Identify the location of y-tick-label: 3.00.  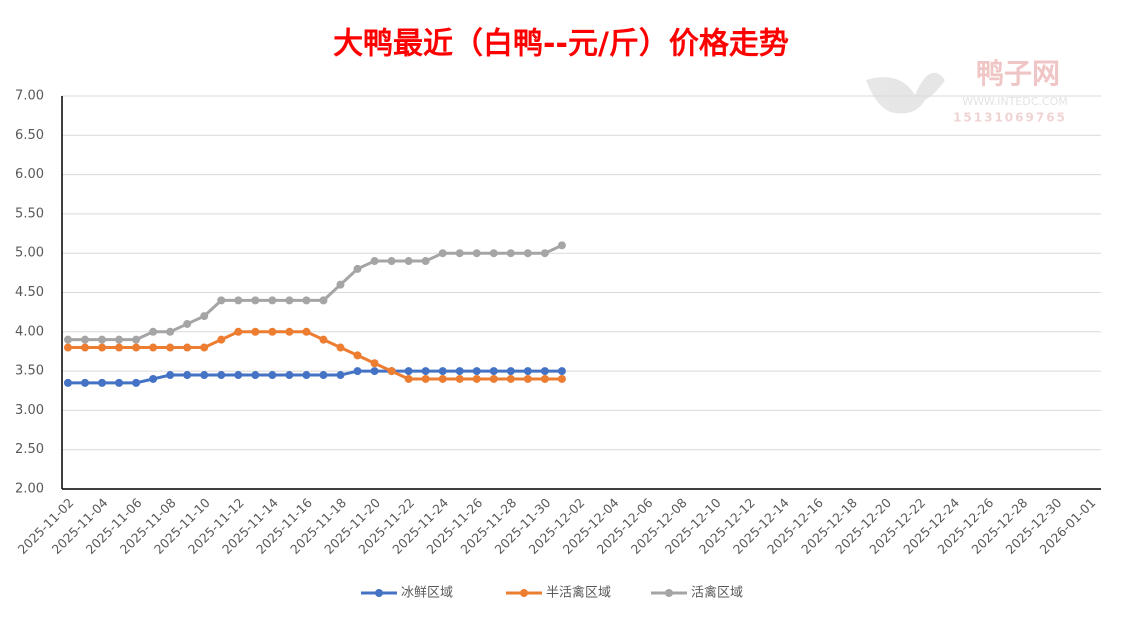
(29, 410).